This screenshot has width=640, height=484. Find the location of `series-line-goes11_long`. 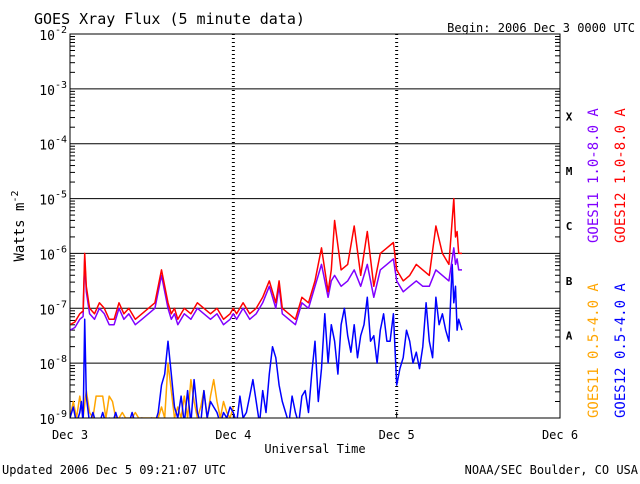

series-line-goes11_long is located at coordinates (266, 289).